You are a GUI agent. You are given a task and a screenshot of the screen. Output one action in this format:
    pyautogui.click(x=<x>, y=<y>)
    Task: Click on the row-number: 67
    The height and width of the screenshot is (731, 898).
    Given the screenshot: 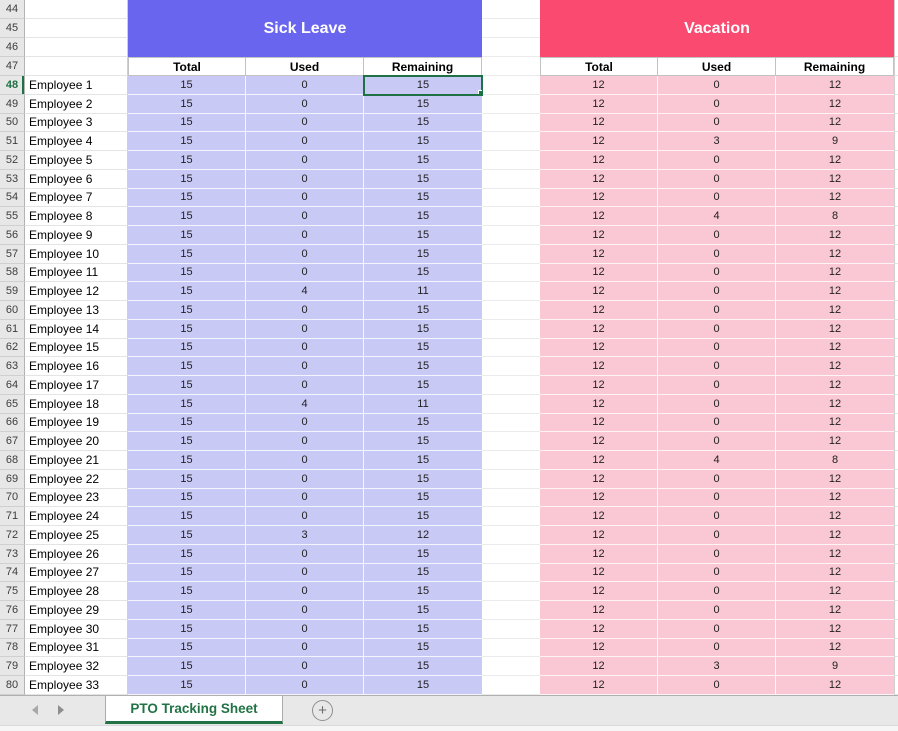 What is the action you would take?
    pyautogui.click(x=12, y=441)
    